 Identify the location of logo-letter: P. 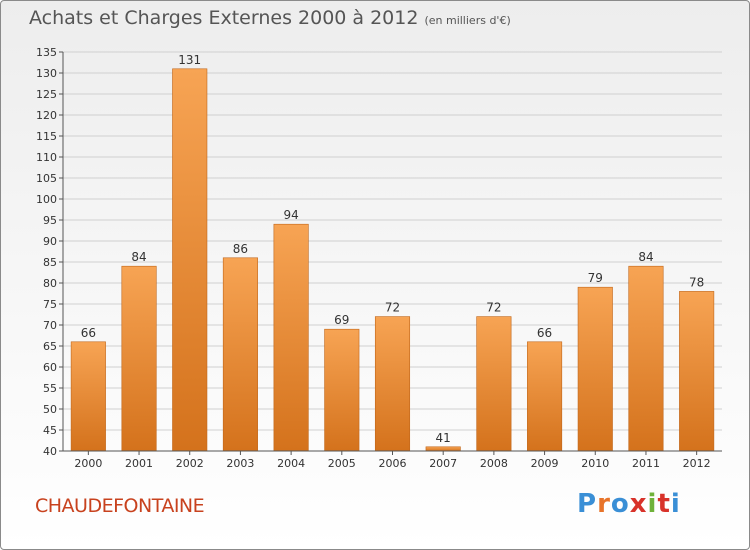
(587, 504).